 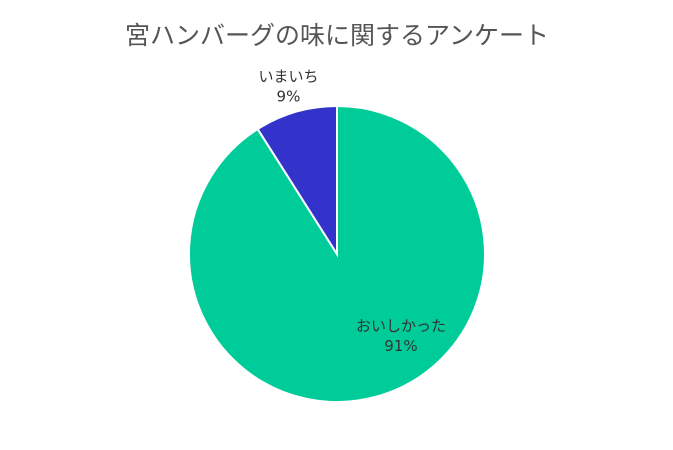 I want to click on chart-title: 宮ハンバーグの味に関するアンケート, so click(x=337, y=35).